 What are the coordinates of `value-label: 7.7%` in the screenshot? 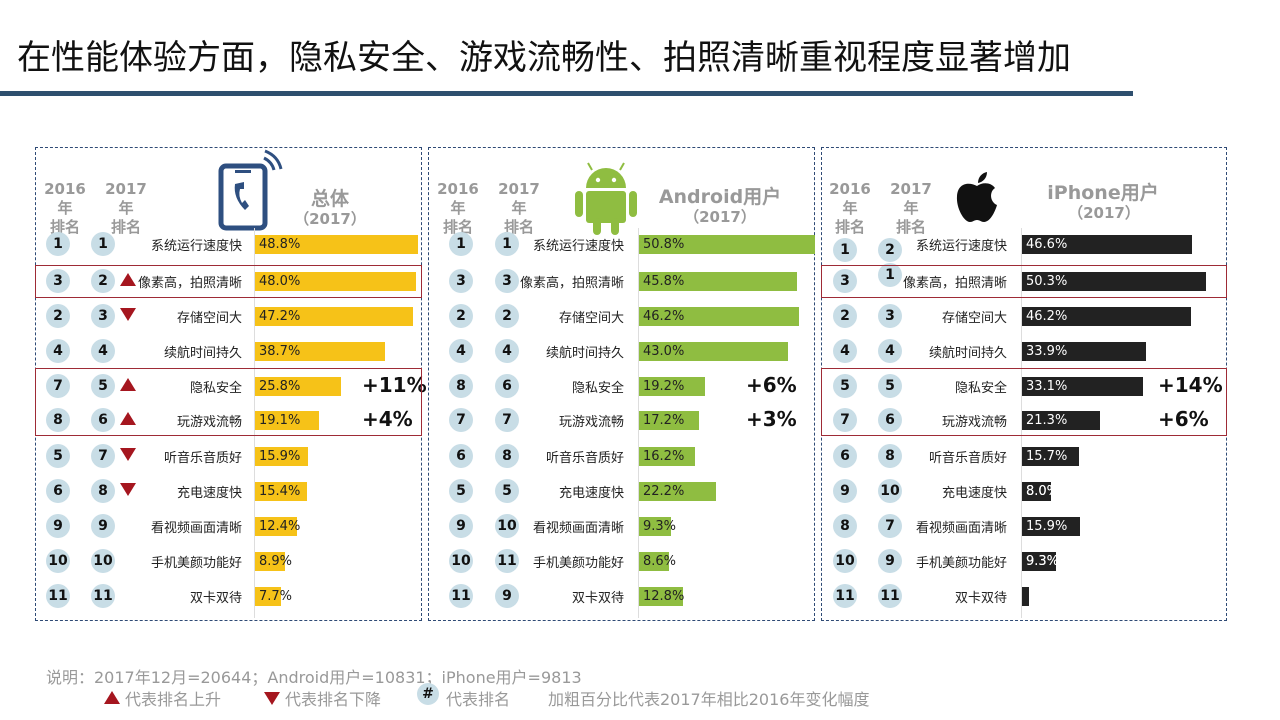 It's located at (276, 596).